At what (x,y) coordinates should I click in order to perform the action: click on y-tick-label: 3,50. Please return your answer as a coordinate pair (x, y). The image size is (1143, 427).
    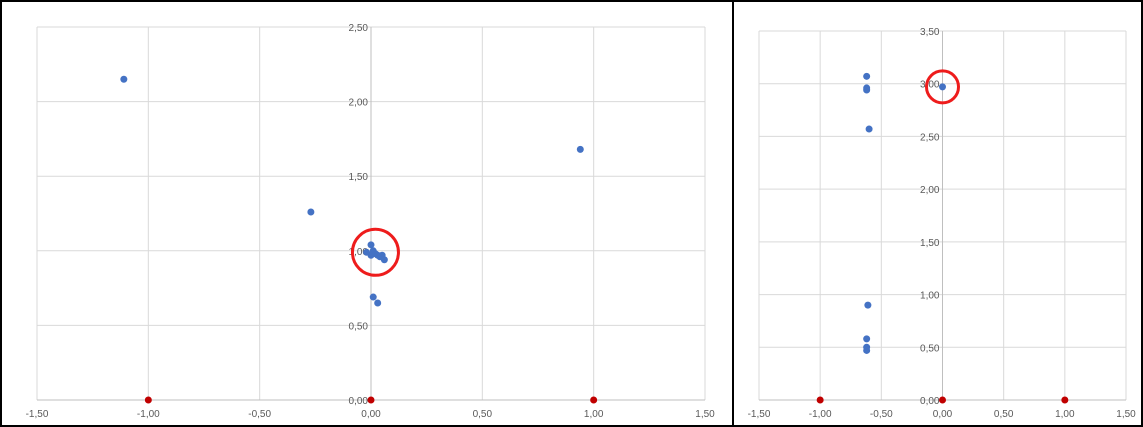
    Looking at the image, I should click on (930, 32).